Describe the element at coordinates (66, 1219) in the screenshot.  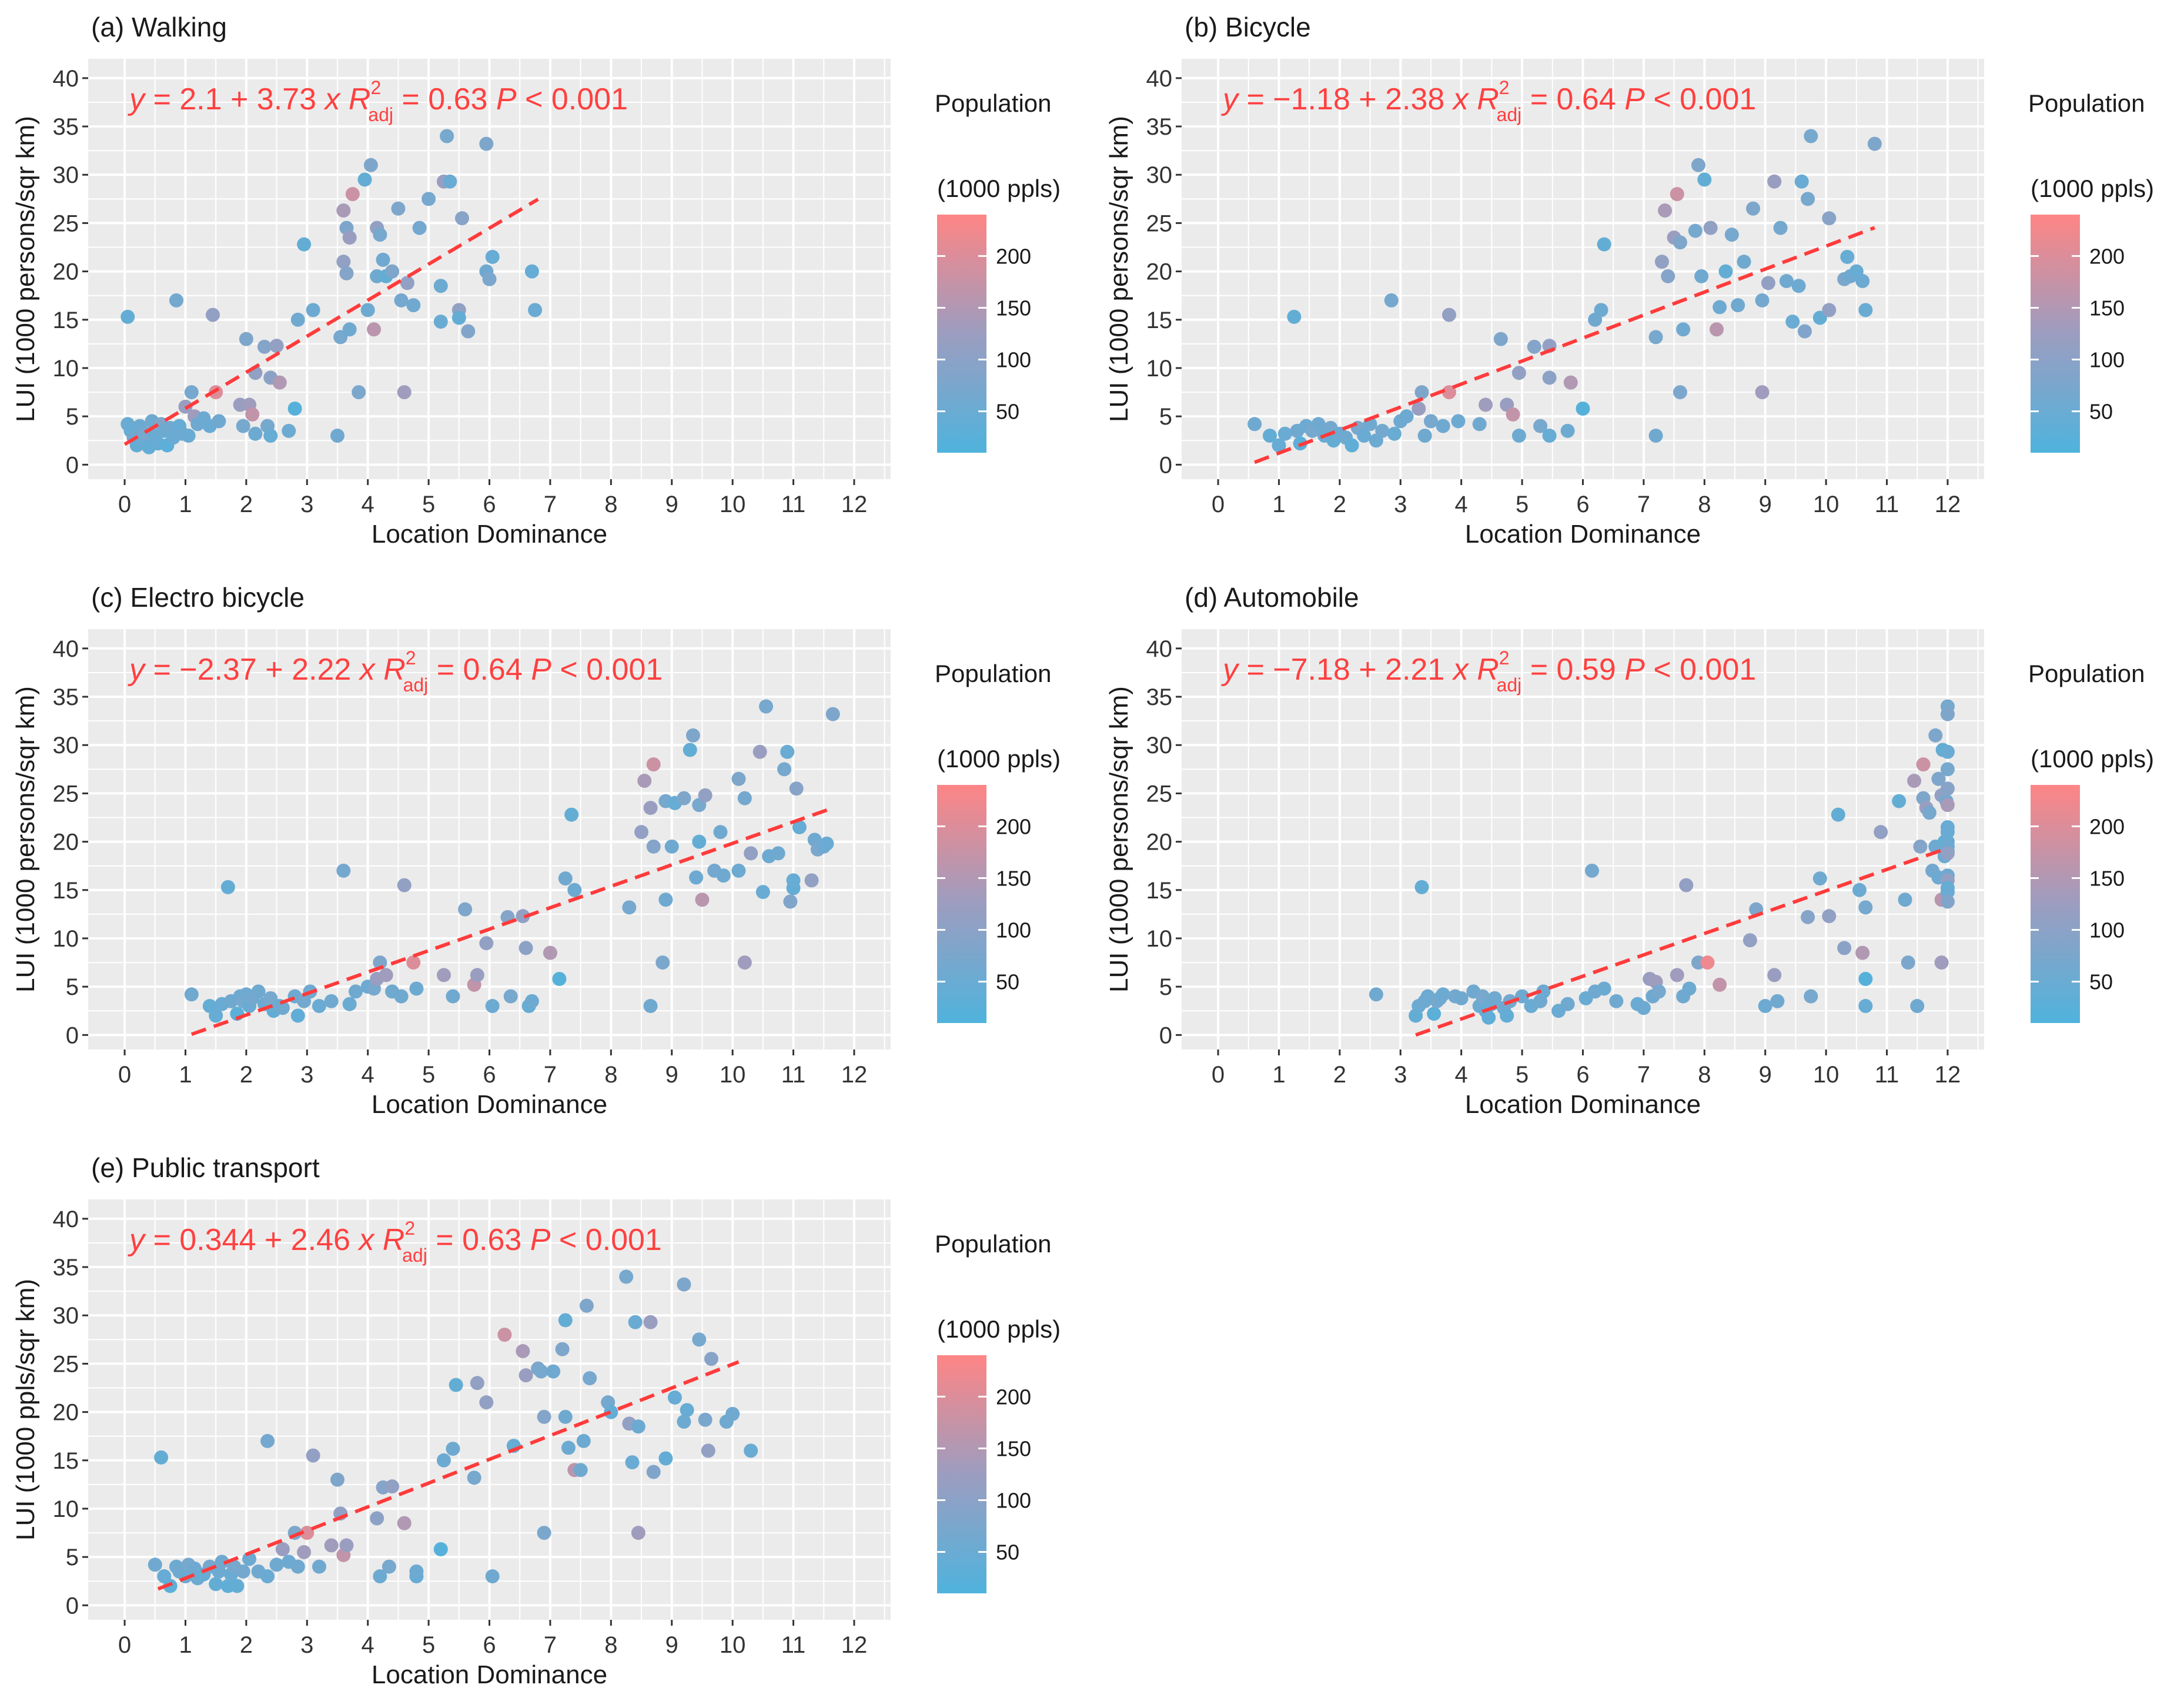
I see `y-tick-label: 40` at that location.